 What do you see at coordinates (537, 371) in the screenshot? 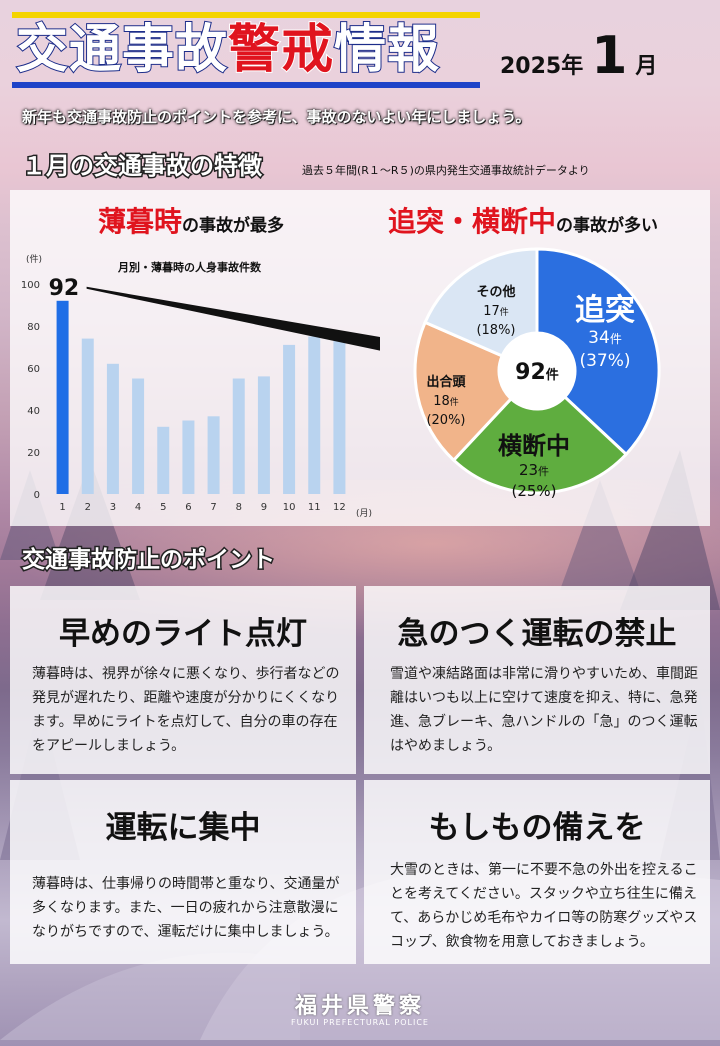
I see `donut-hole` at bounding box center [537, 371].